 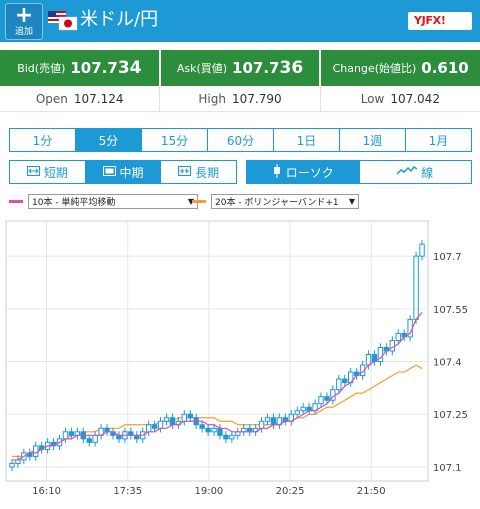 I want to click on sma-color-swatch, so click(x=16, y=201).